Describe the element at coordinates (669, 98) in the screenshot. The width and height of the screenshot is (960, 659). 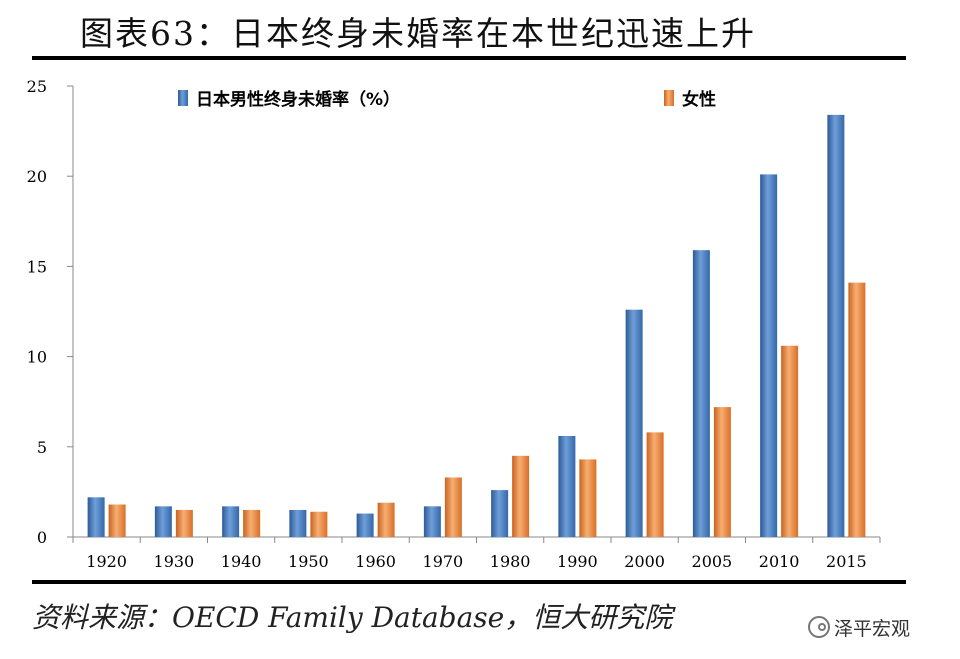
I see `legend-female-swatch` at that location.